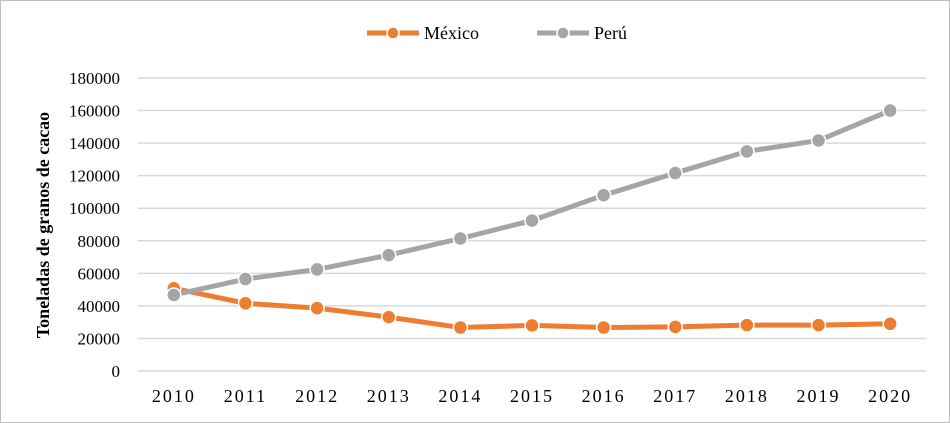 The width and height of the screenshot is (950, 423). Describe the element at coordinates (99, 338) in the screenshot. I see `y-tick-label: 20000` at that location.